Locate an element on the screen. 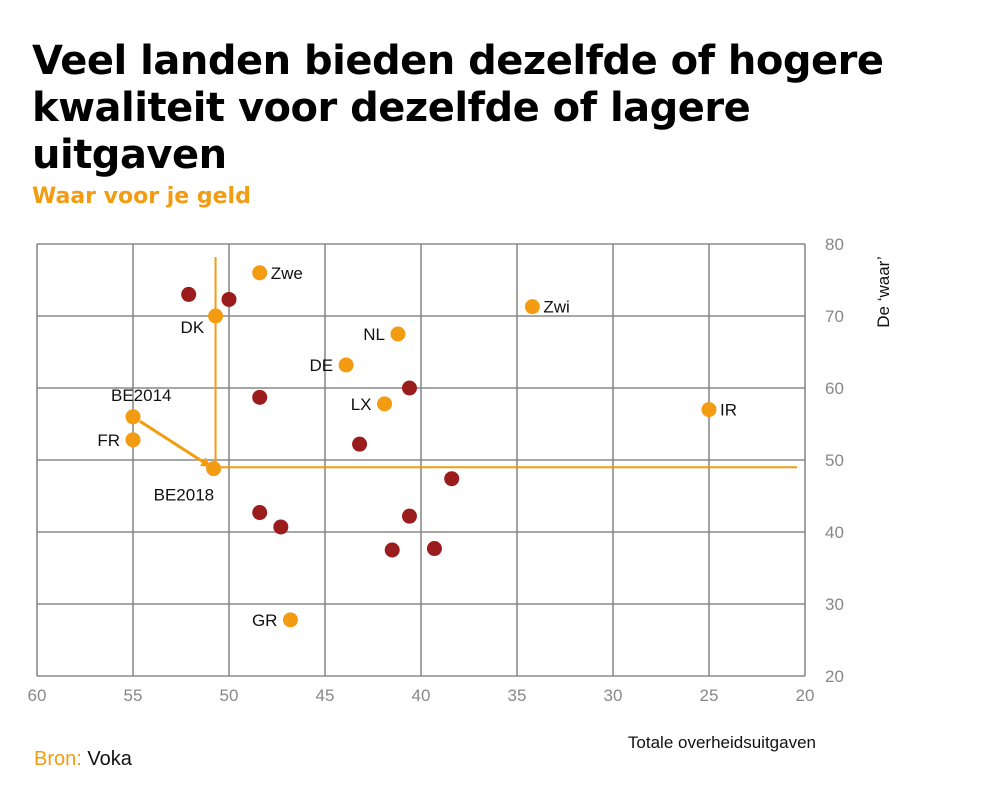  y-tick-label: 70 is located at coordinates (834, 316).